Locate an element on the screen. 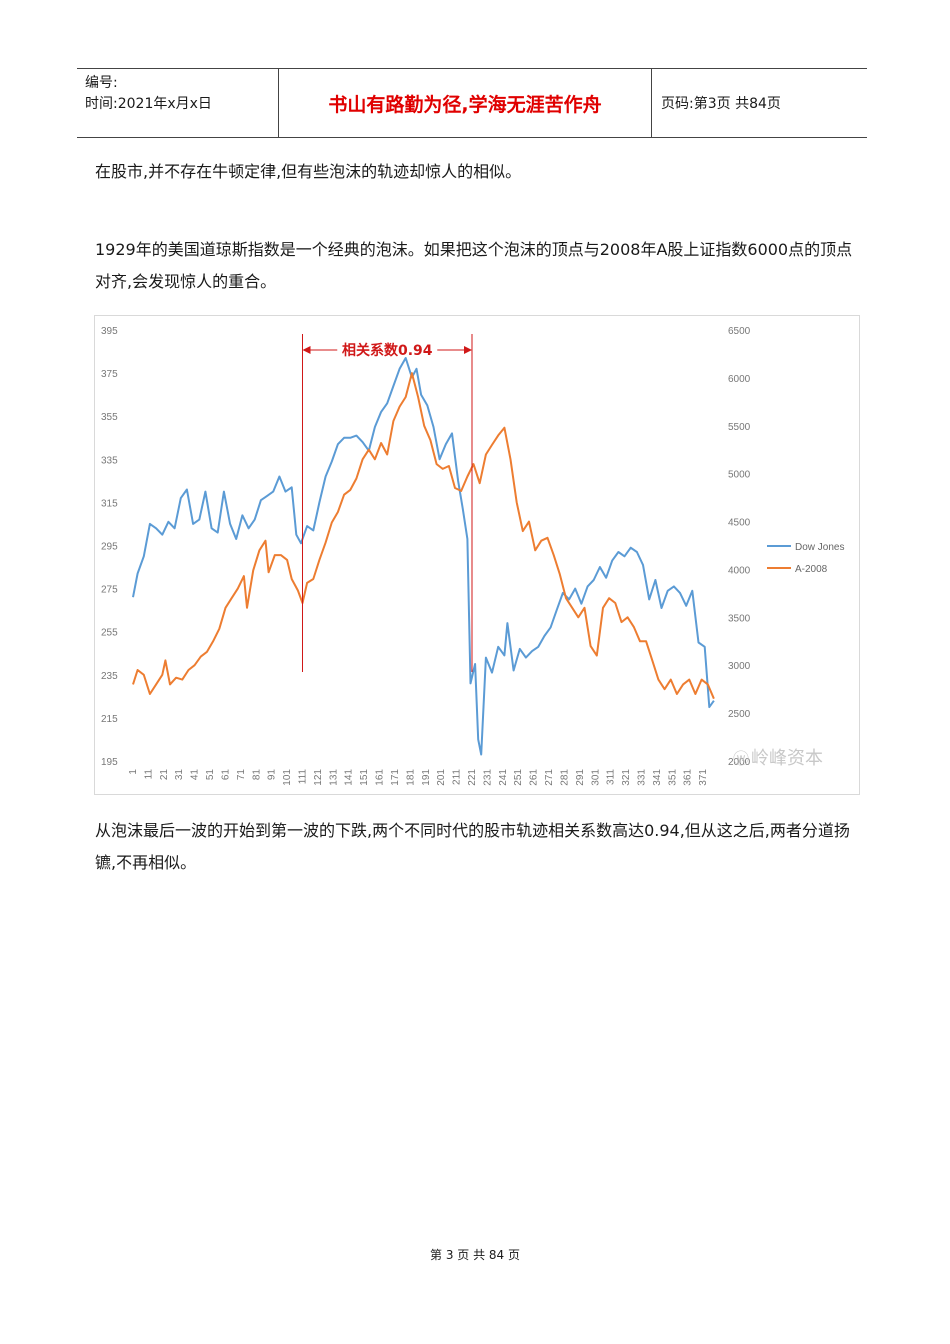 The height and width of the screenshot is (1344, 950). x-tick-label: 1 is located at coordinates (133, 772).